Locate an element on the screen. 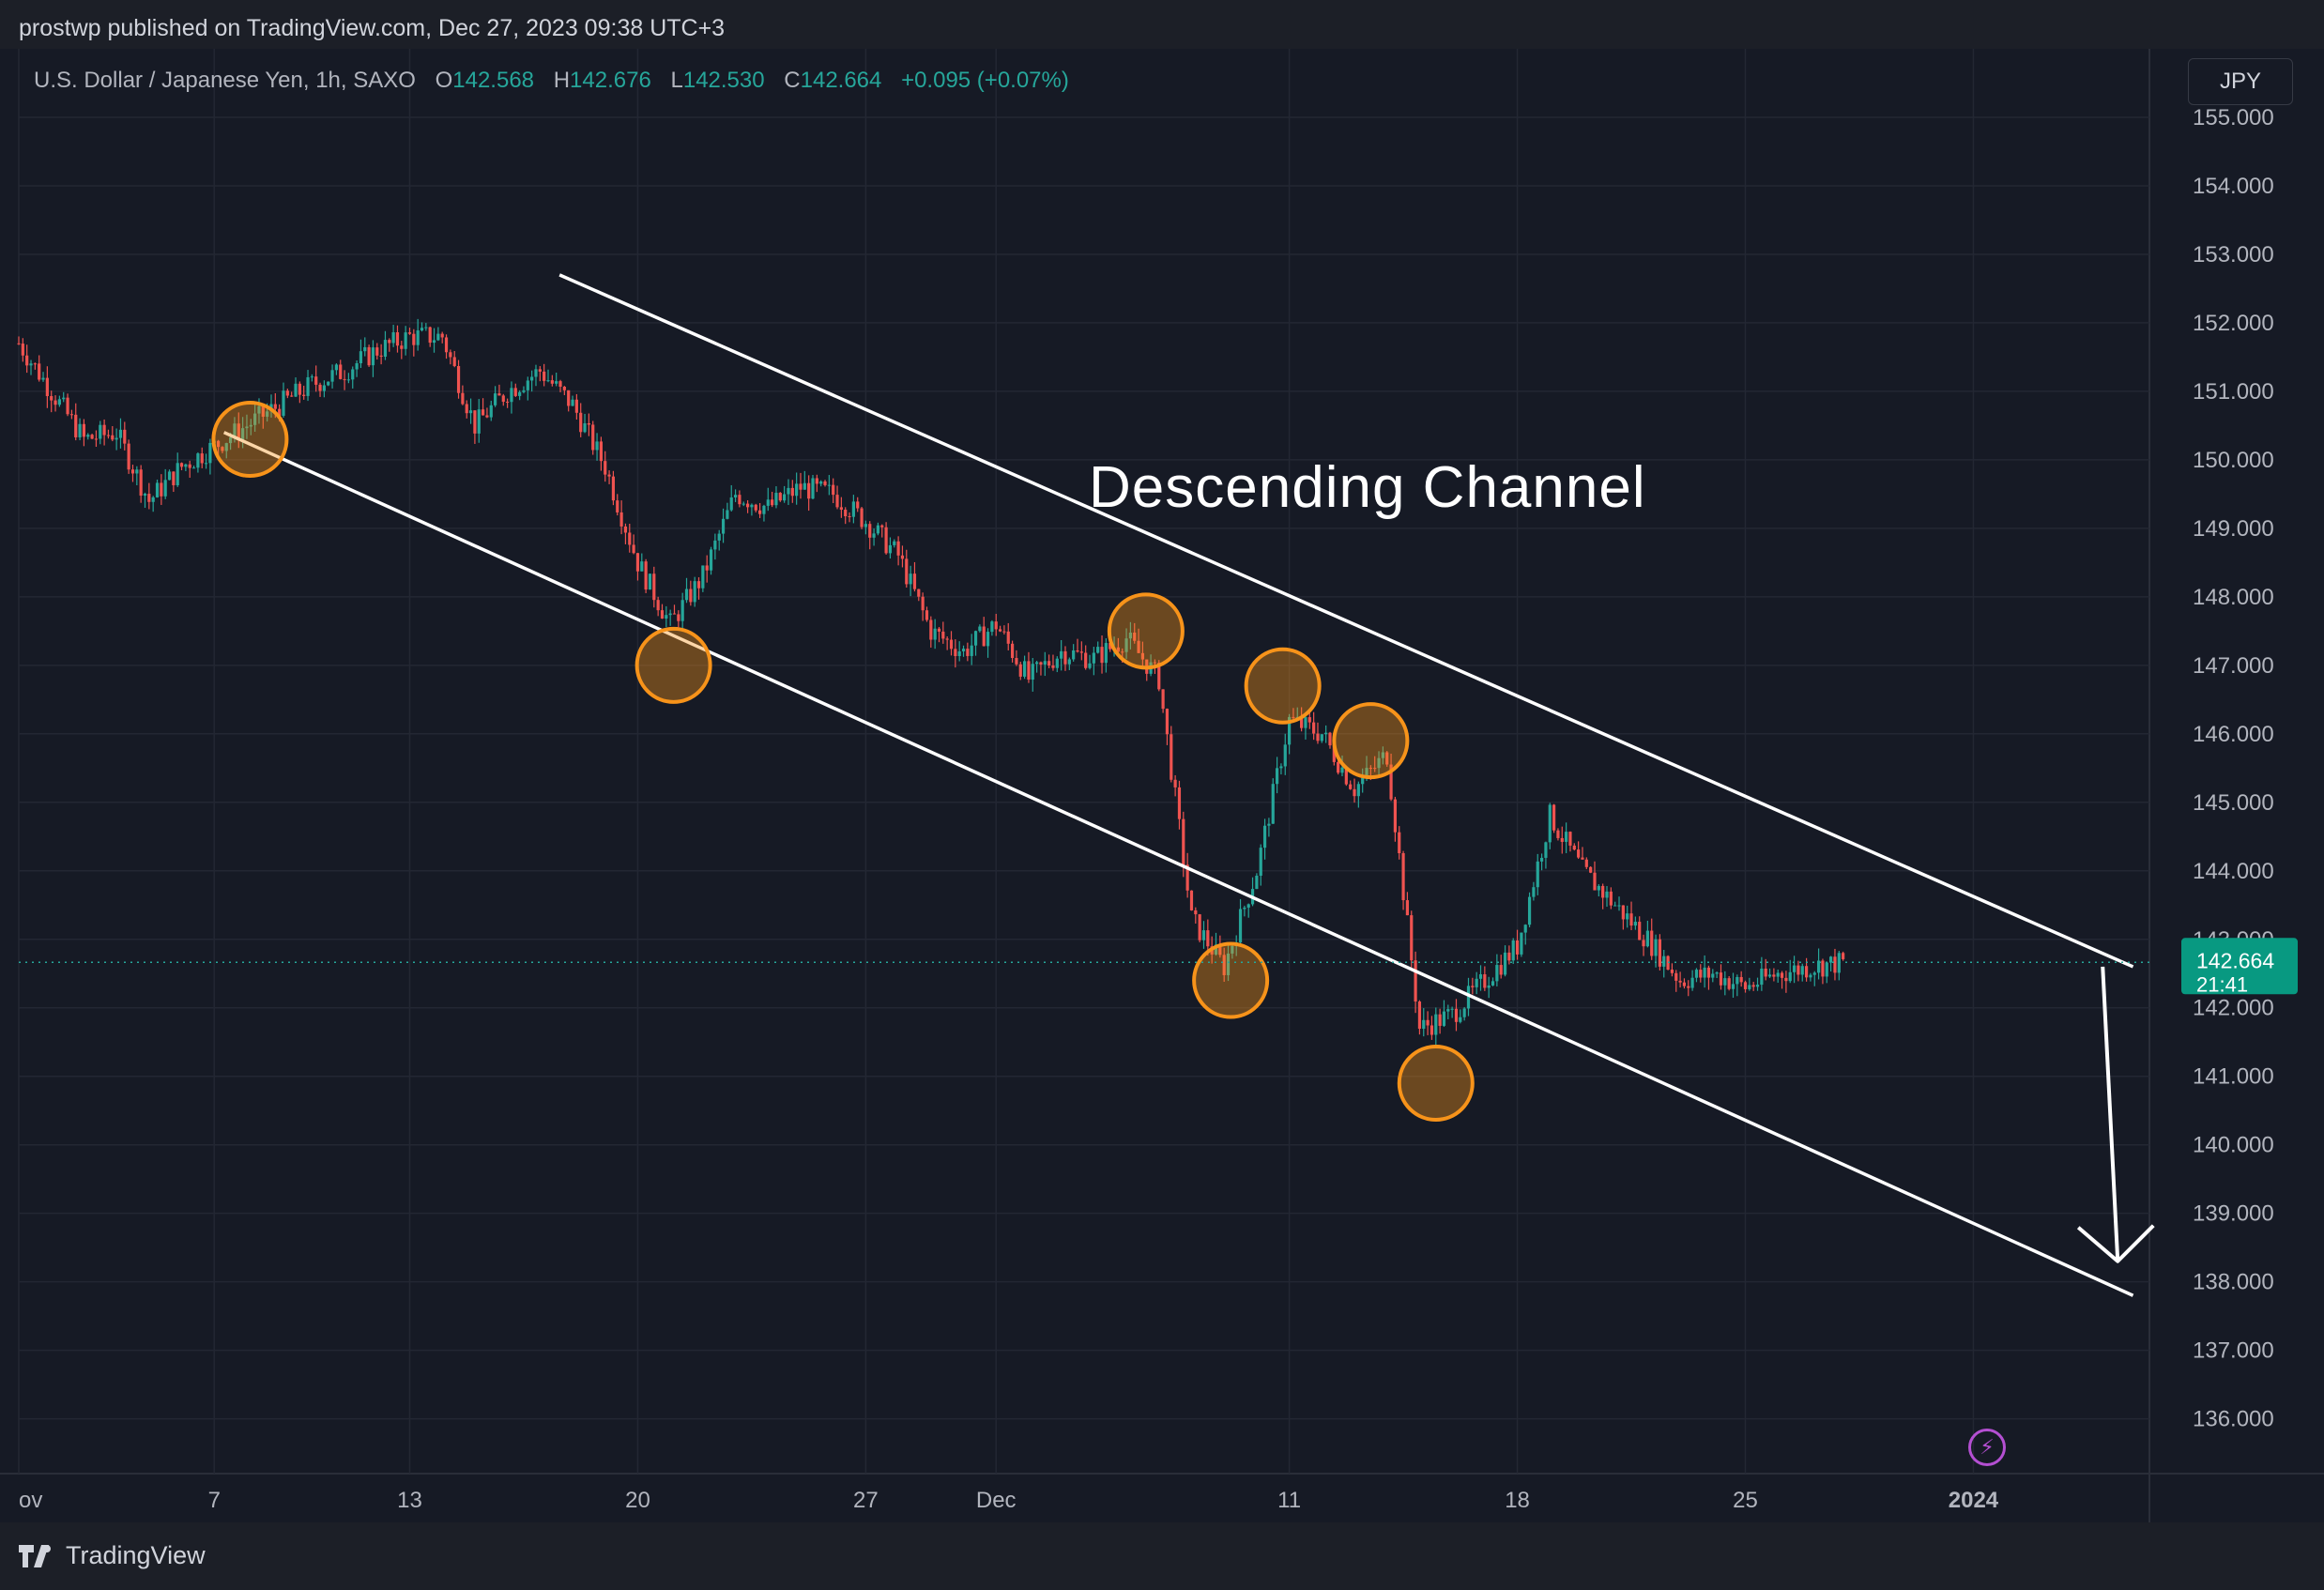 This screenshot has height=1590, width=2324. time-axis: ov 7 13 20 27 Dec 11 18 25 2024 is located at coordinates (1009, 1500).